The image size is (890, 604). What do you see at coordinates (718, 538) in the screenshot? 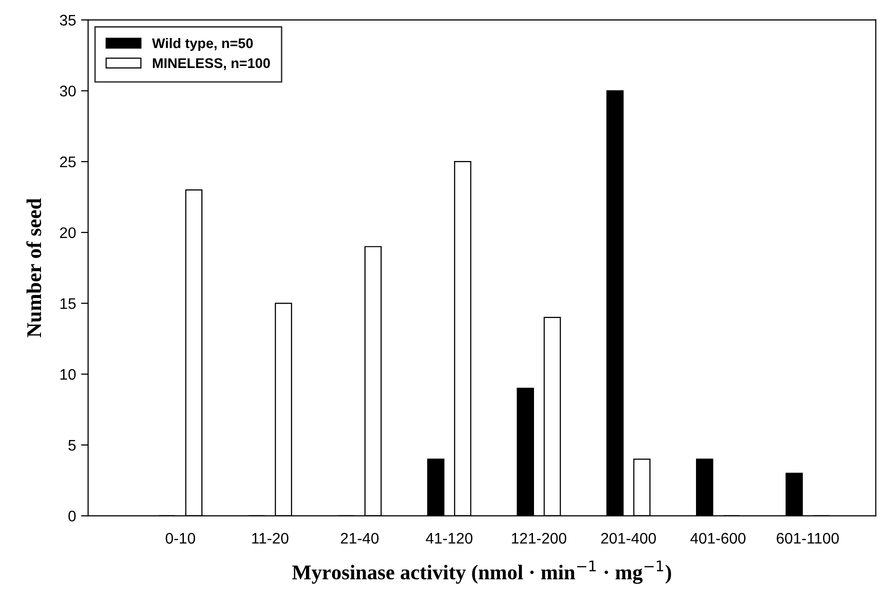
I see `x-tick-label: 401-600` at bounding box center [718, 538].